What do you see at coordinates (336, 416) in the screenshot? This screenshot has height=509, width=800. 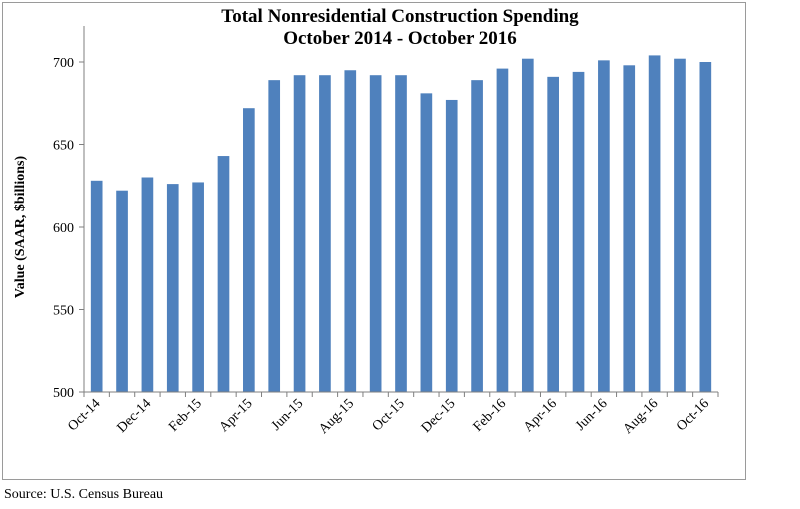 I see `x-tick-label-aug-15: Aug-15` at bounding box center [336, 416].